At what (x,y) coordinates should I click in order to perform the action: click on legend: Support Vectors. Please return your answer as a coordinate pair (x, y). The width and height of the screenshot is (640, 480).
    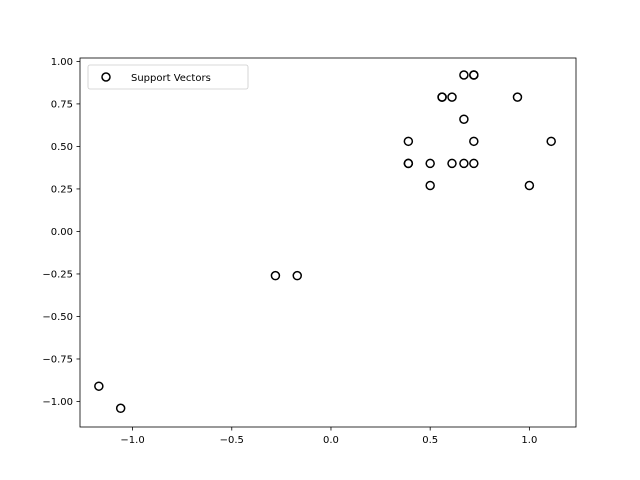
    Looking at the image, I should click on (168, 77).